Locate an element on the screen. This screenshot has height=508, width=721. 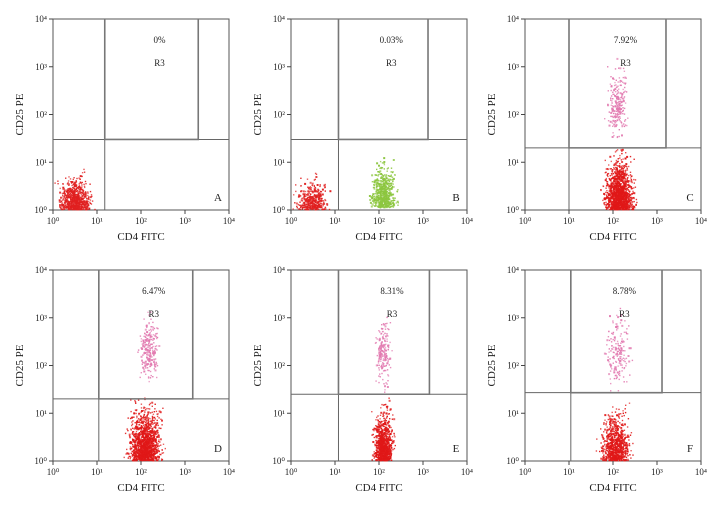
x-tick-label: 10⁰ is located at coordinates (53, 221).